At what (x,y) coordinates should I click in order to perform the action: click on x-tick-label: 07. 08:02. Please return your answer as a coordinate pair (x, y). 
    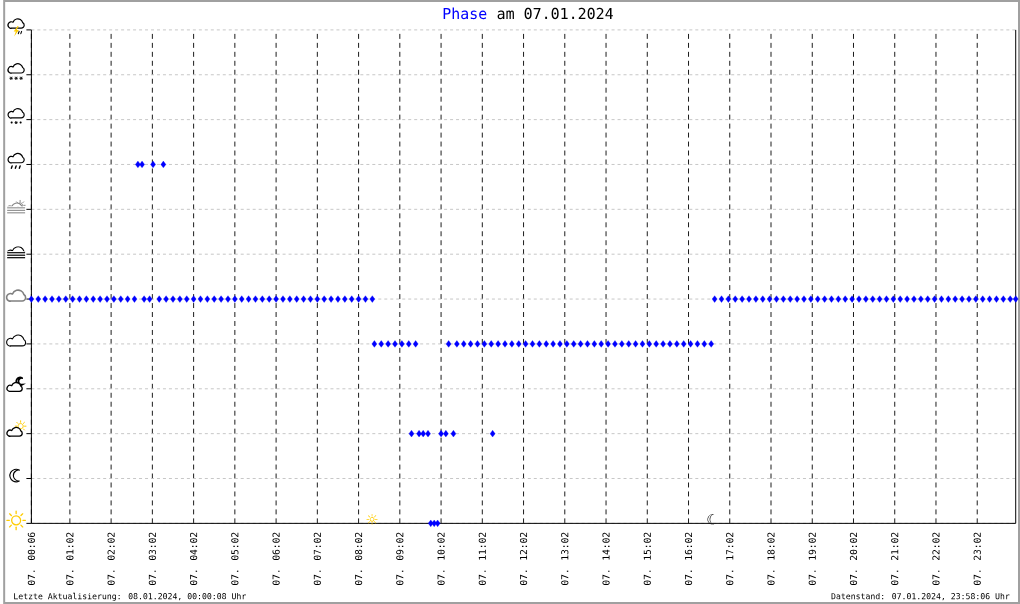
    Looking at the image, I should click on (358, 558).